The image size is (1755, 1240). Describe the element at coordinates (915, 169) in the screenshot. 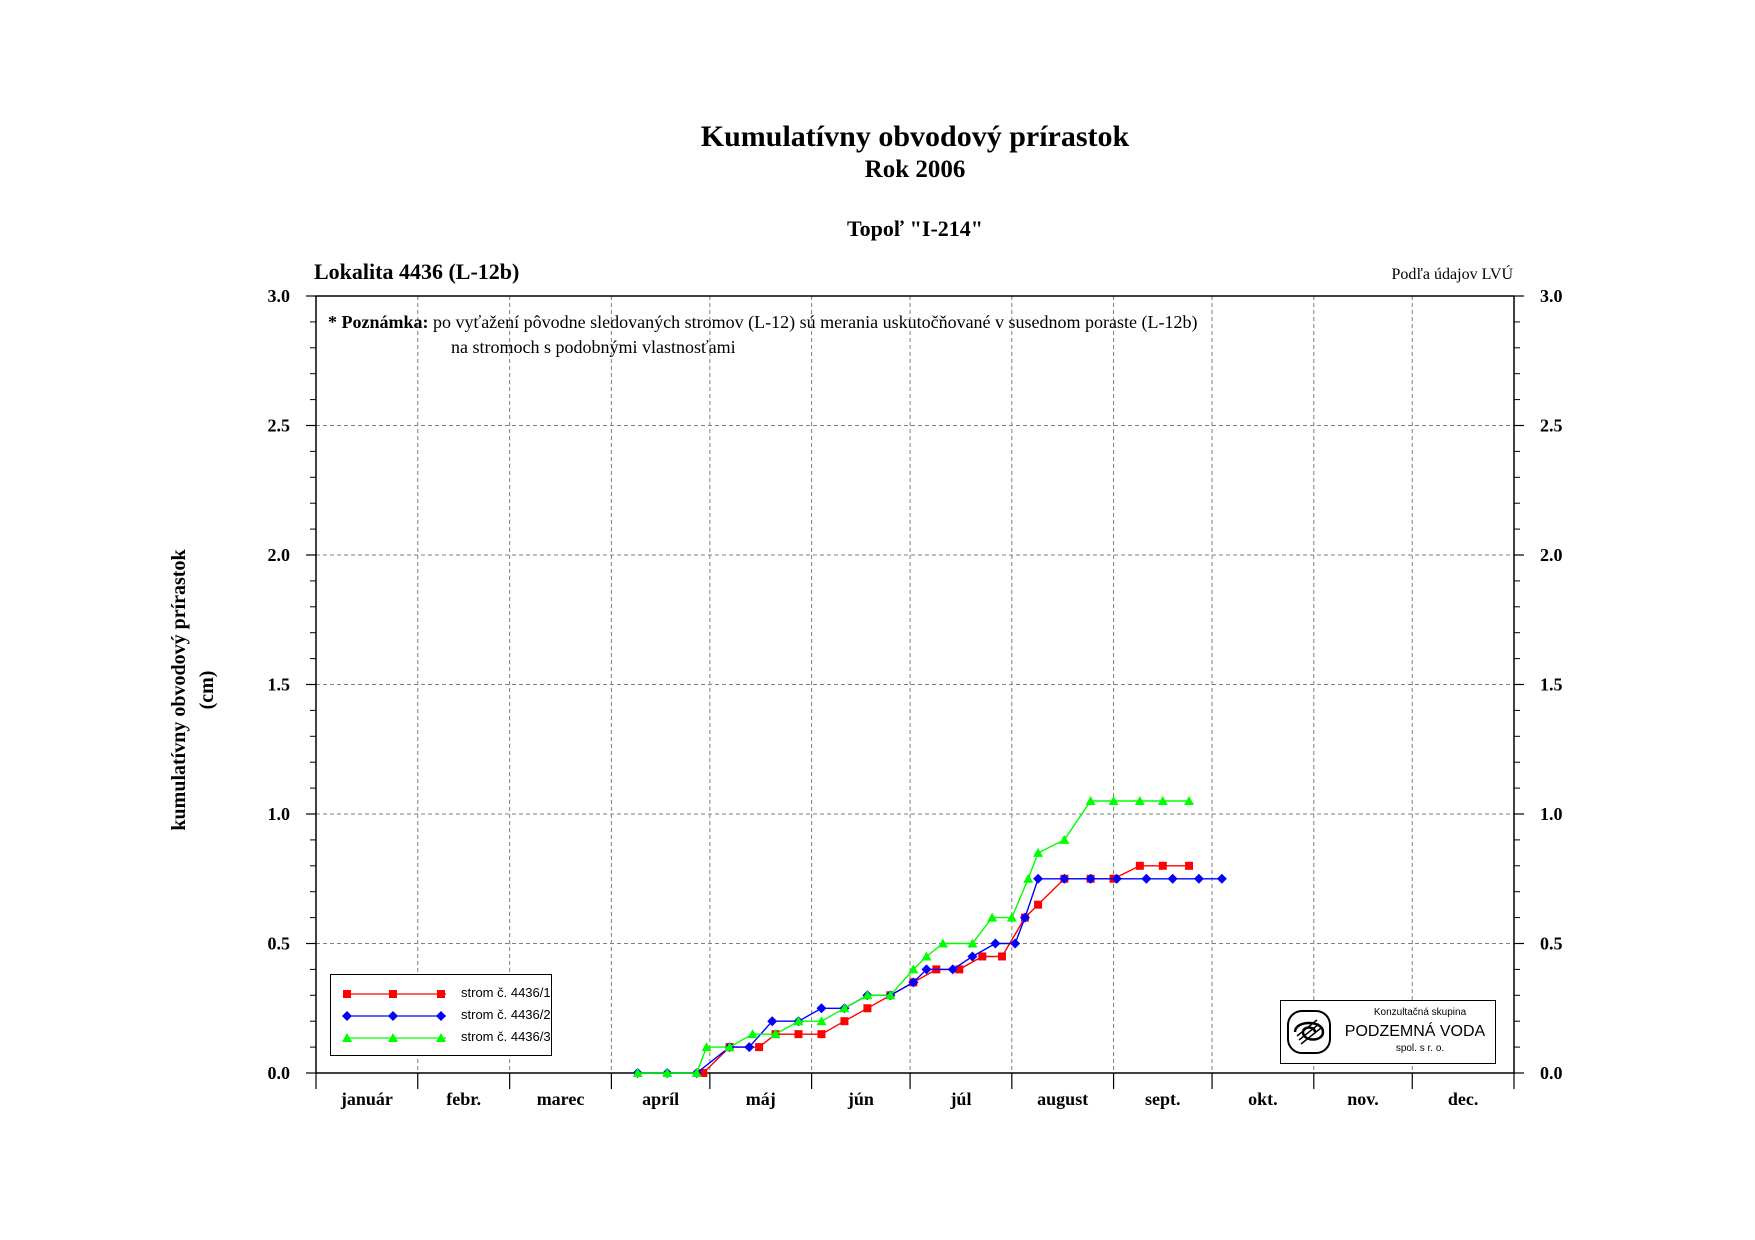

I see `chart-subtitle: Rok 2006` at that location.